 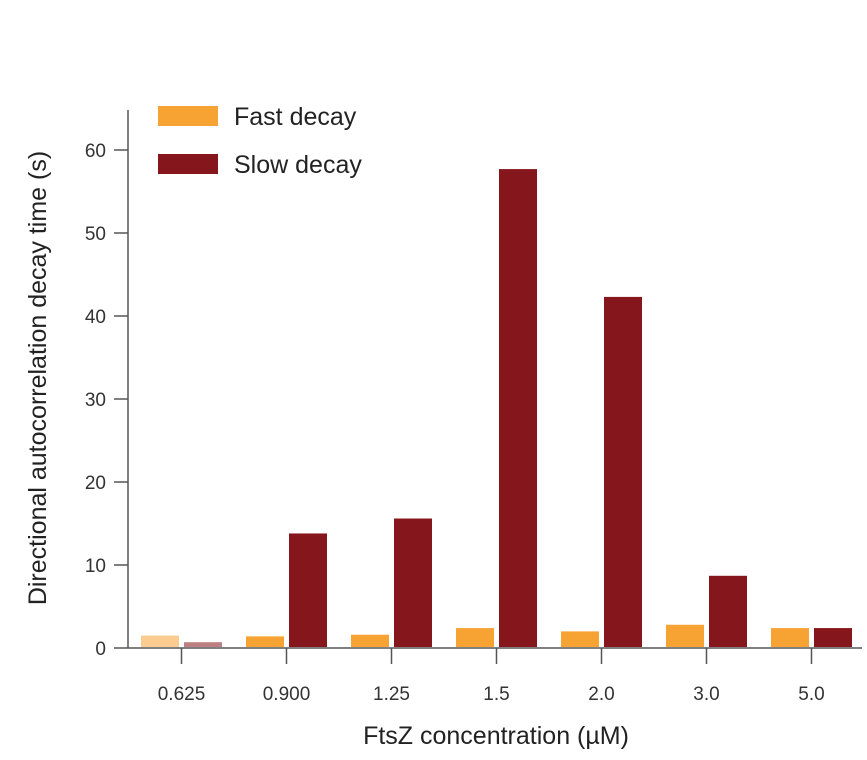 I want to click on y-tick-label: 10, so click(x=95, y=566).